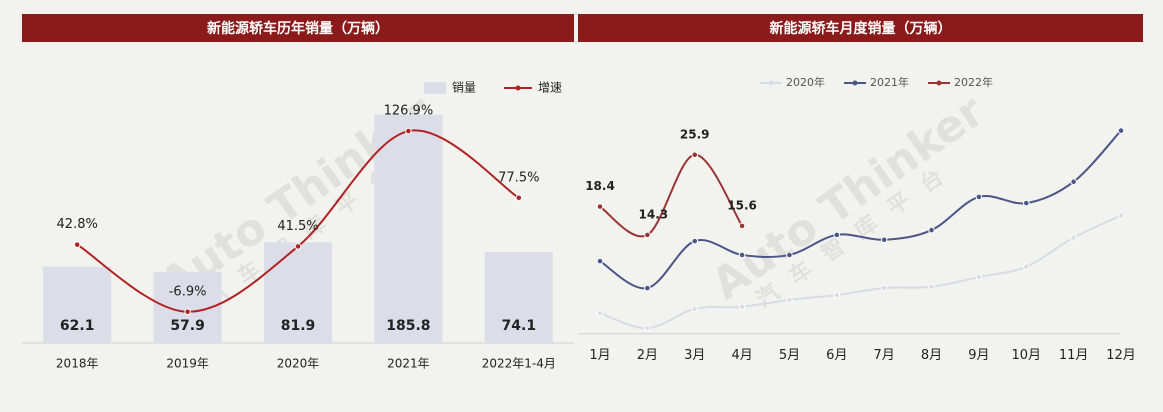 This screenshot has height=412, width=1163. What do you see at coordinates (188, 291) in the screenshot?
I see `data-label: -6.9%` at bounding box center [188, 291].